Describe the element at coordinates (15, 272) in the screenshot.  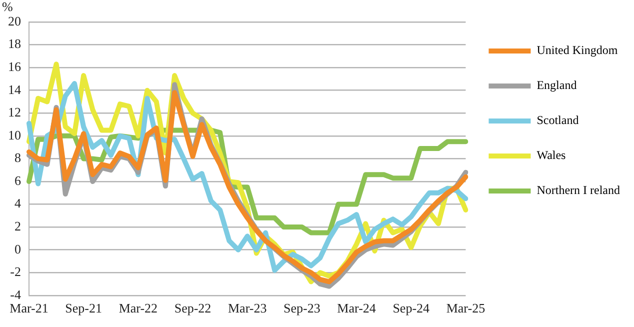
I see `y-tick-label: -2` at that location.